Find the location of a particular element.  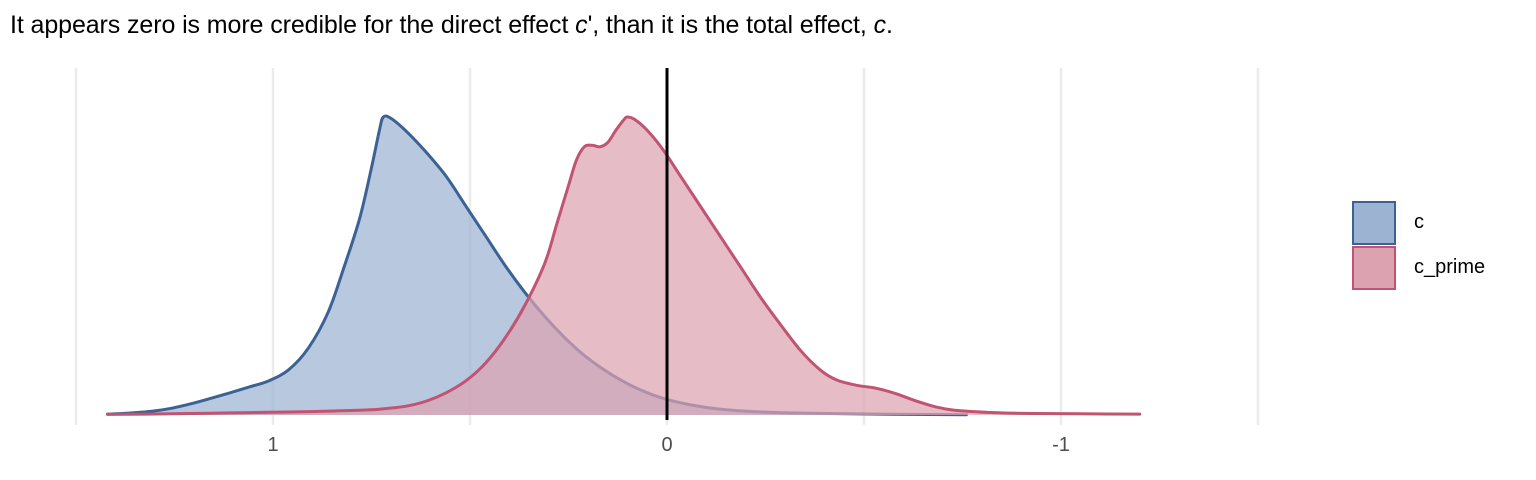

legend-swatch-c-prime is located at coordinates (1374, 267).